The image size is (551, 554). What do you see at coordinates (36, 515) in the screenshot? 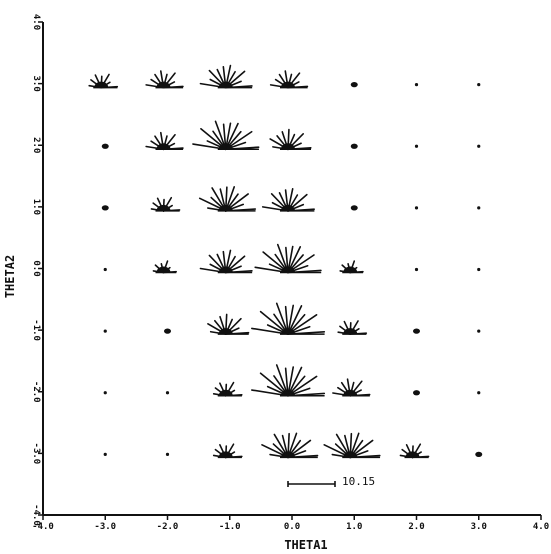
I see `y-tick-label: -4.0` at bounding box center [36, 515].